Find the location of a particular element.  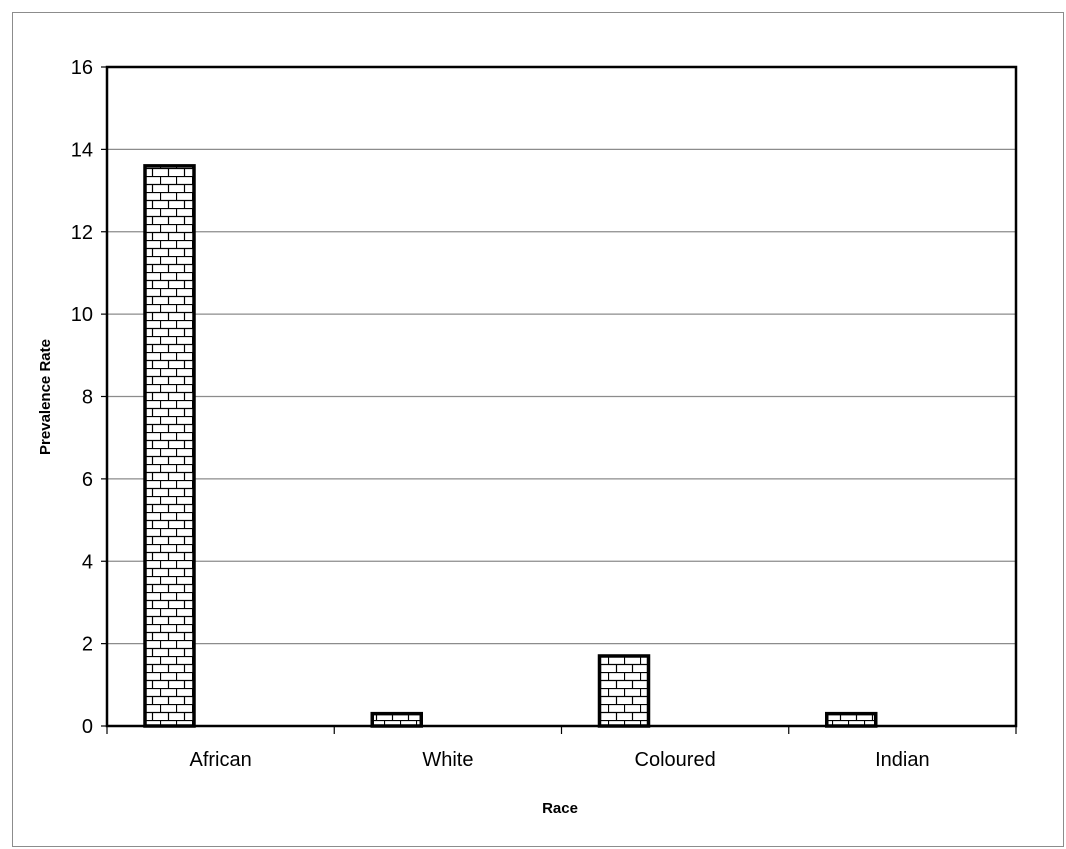

y-tick-label: 12 is located at coordinates (82, 233).